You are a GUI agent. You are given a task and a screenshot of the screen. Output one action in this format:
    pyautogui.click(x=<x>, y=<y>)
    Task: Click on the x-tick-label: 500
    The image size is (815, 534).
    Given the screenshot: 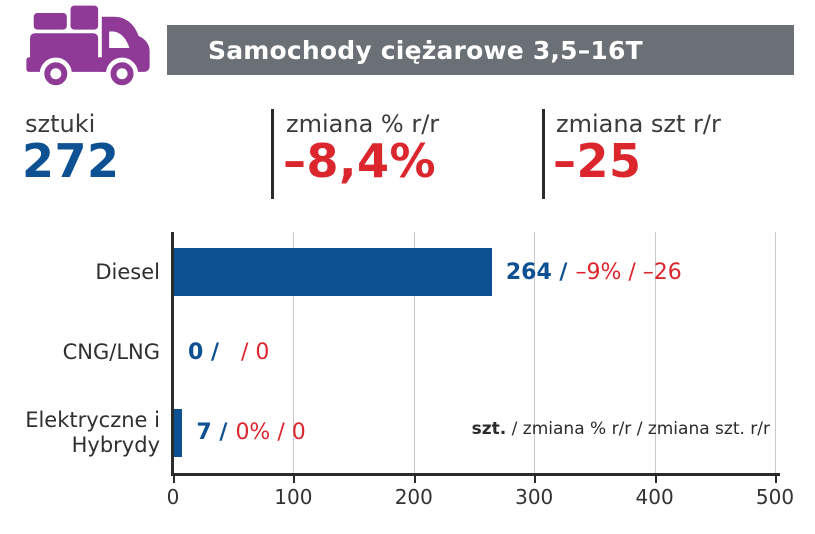 What is the action you would take?
    pyautogui.click(x=775, y=497)
    